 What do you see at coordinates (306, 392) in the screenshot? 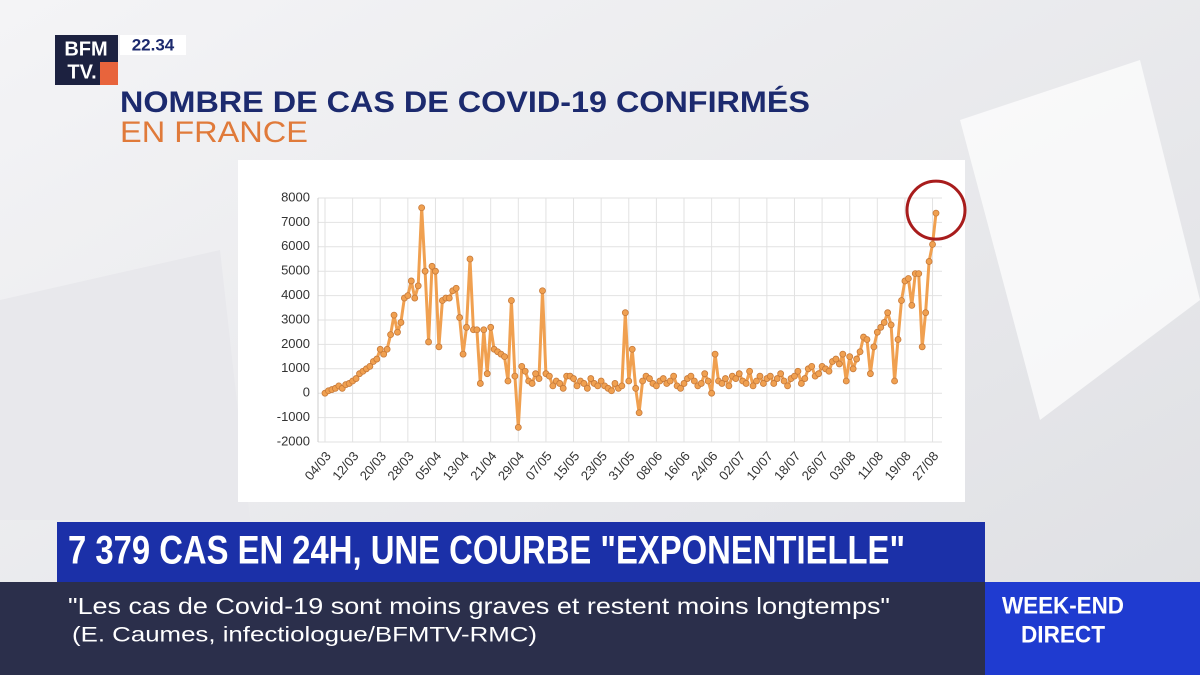
I see `y-tick-label: 0` at bounding box center [306, 392].